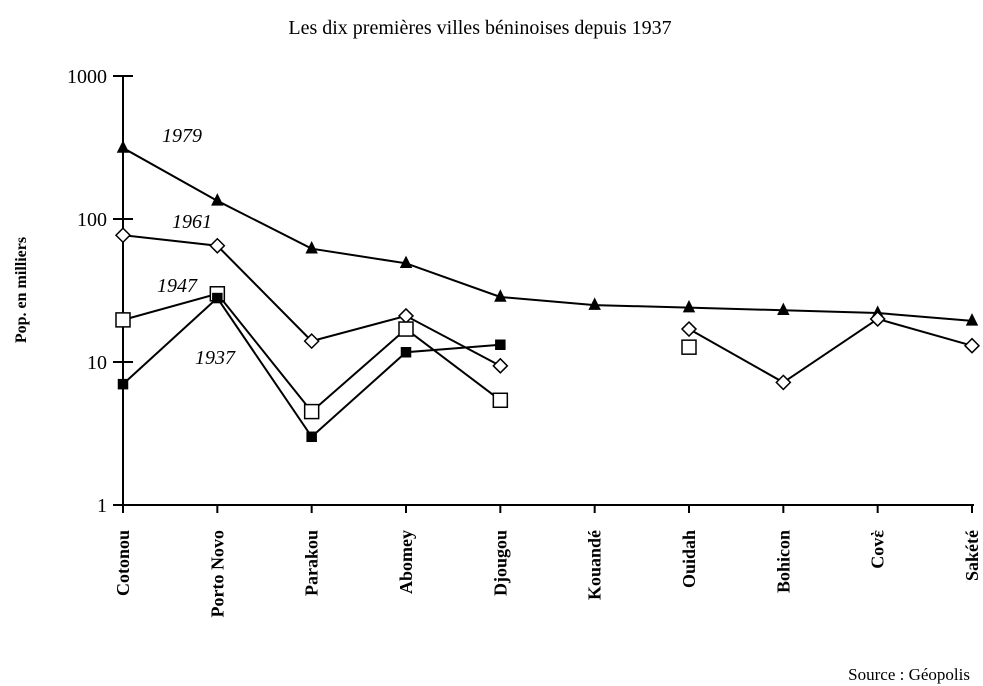 This screenshot has height=686, width=983. Describe the element at coordinates (217, 573) in the screenshot. I see `x-tick-label: Porto Novo` at that location.